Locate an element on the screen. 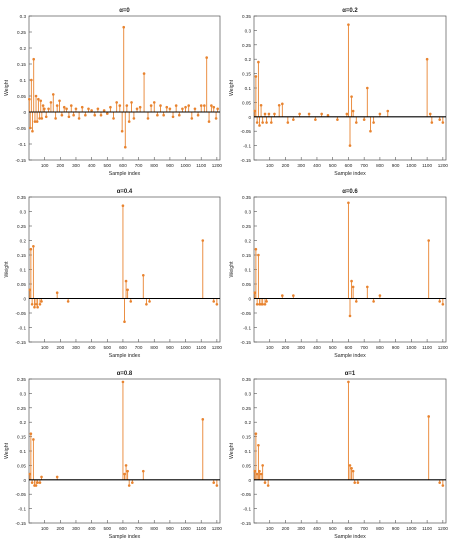 The height and width of the screenshot is (550, 452). x-tick-label: 1100 is located at coordinates (201, 528).